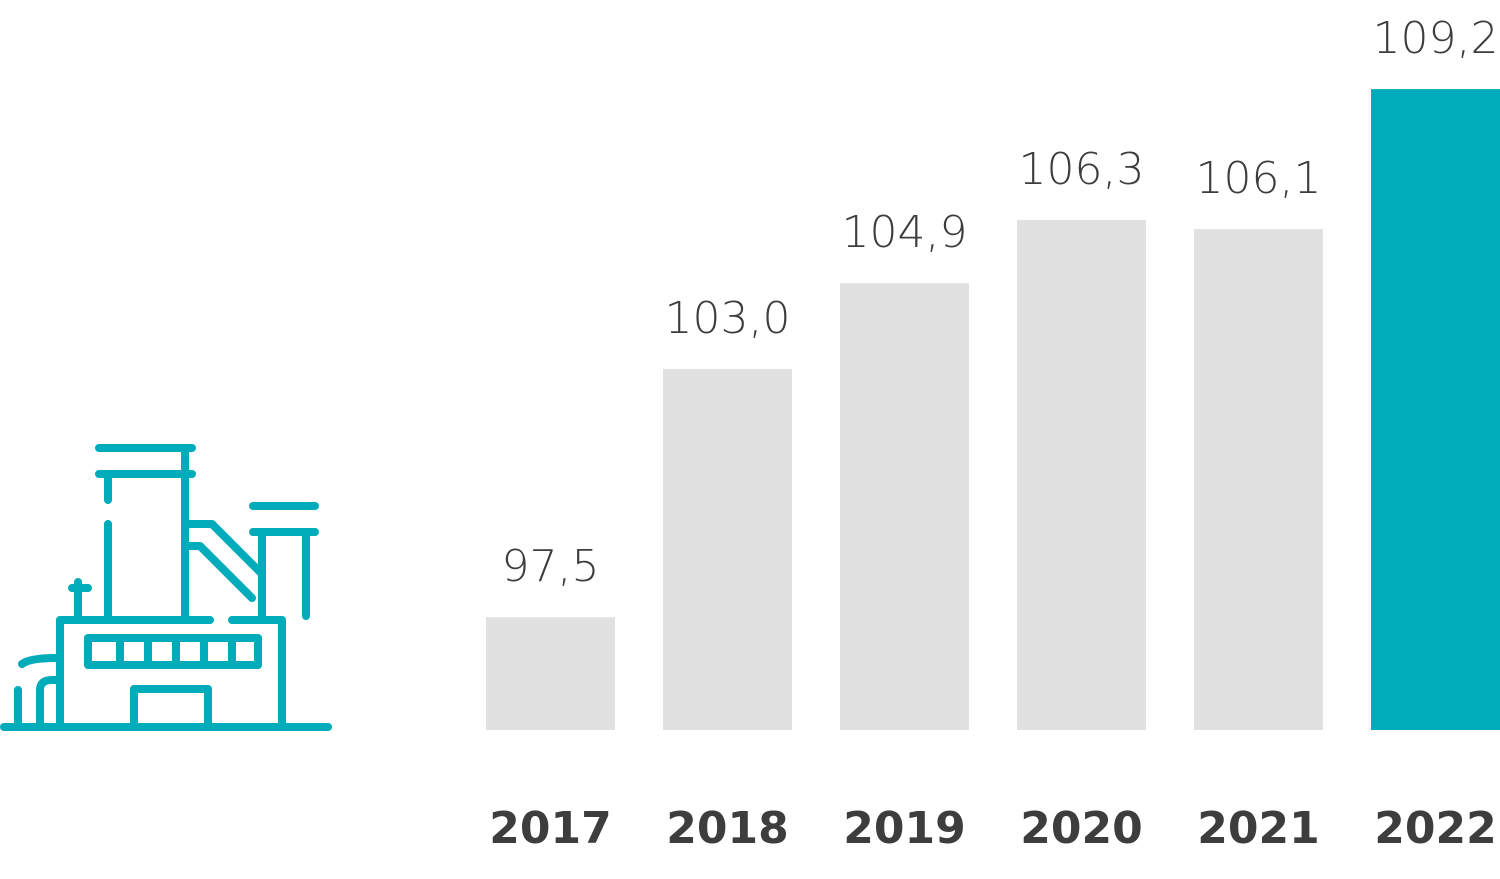 The height and width of the screenshot is (879, 1500). What do you see at coordinates (727, 828) in the screenshot?
I see `x-tick-label: 2018` at bounding box center [727, 828].